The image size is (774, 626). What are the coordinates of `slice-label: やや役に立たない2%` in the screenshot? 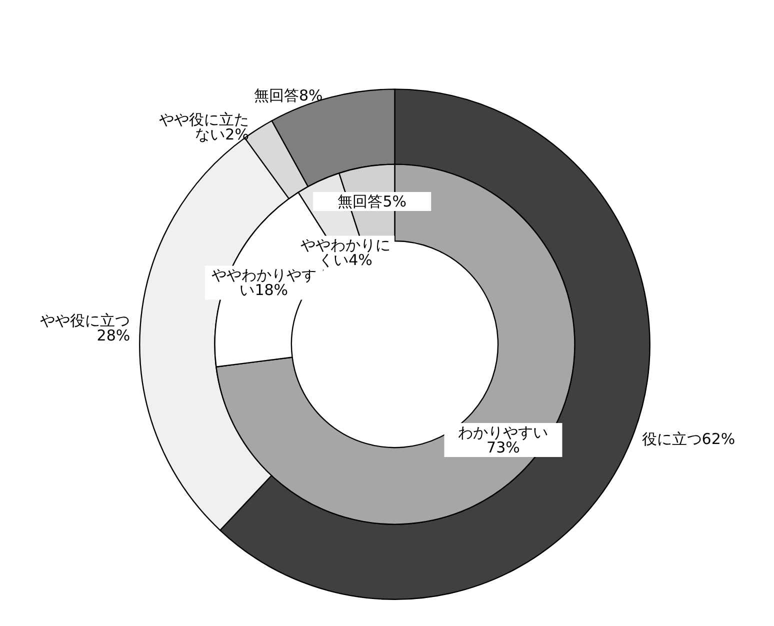 It's located at (203, 127).